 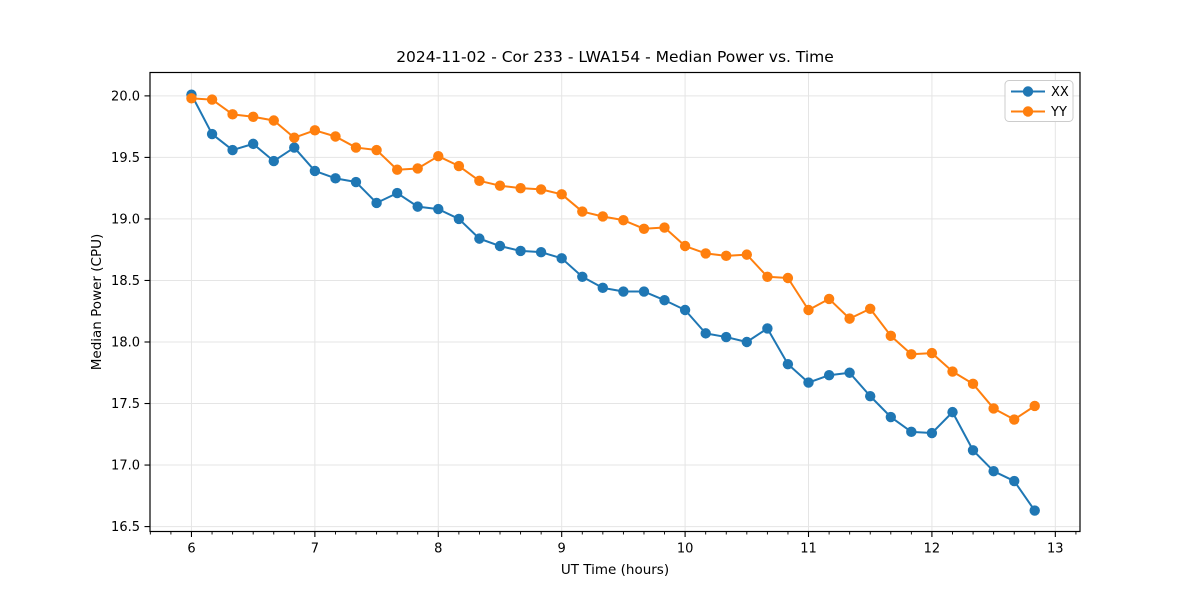 What do you see at coordinates (1028, 111) in the screenshot?
I see `legend-marker-YY` at bounding box center [1028, 111].